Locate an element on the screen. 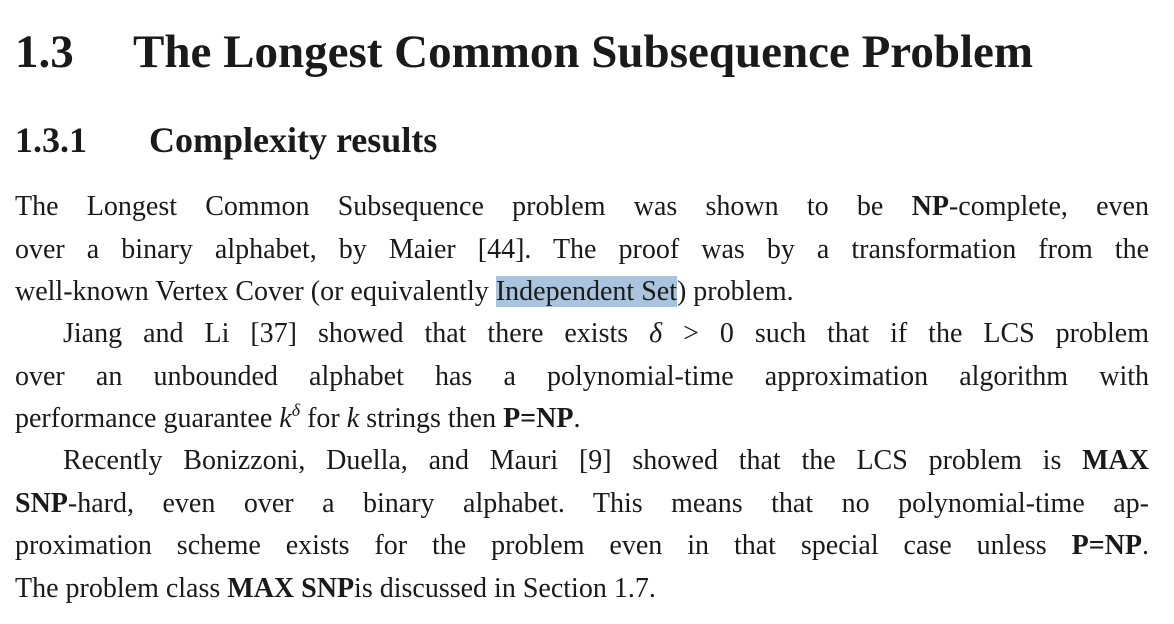 Image resolution: width=1174 pixels, height=624 pixels. section-number: 1.3 is located at coordinates (44, 52).